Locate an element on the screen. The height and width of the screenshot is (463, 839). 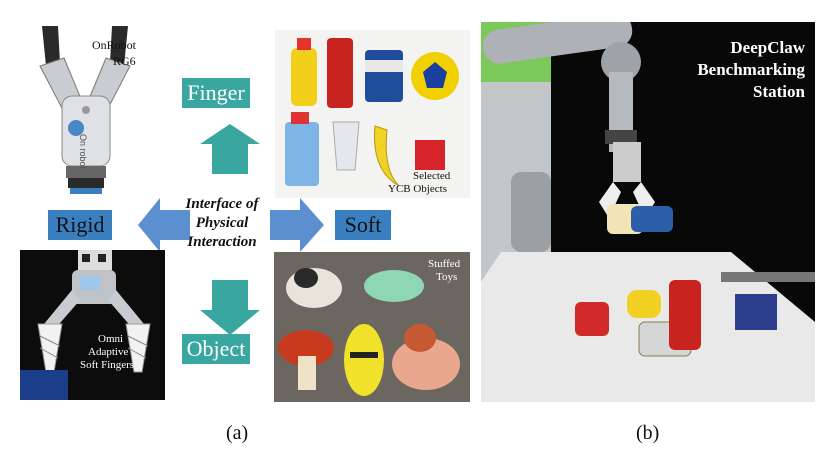
center-label-line2: Physical is located at coordinates (222, 223).